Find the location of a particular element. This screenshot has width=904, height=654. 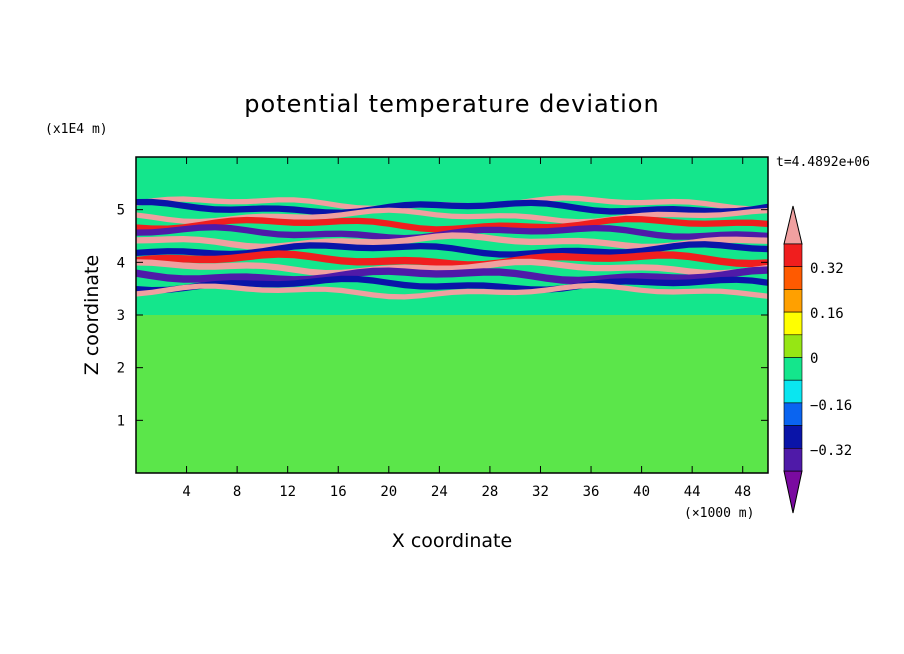

x-tick-label: 24 is located at coordinates (439, 492).